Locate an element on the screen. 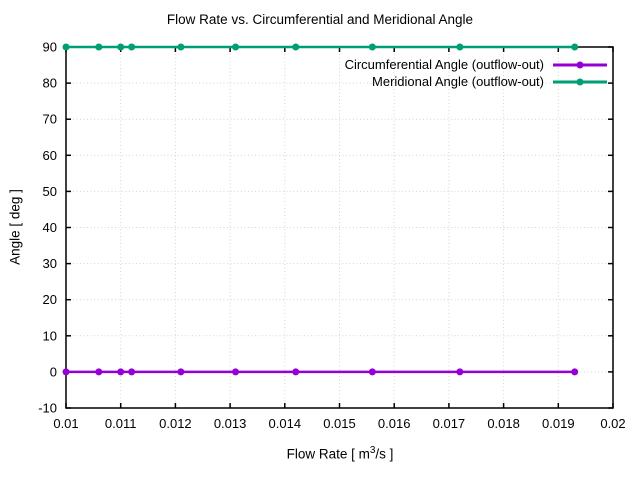 The width and height of the screenshot is (640, 480). x-tick-label: 0.011 is located at coordinates (121, 423).